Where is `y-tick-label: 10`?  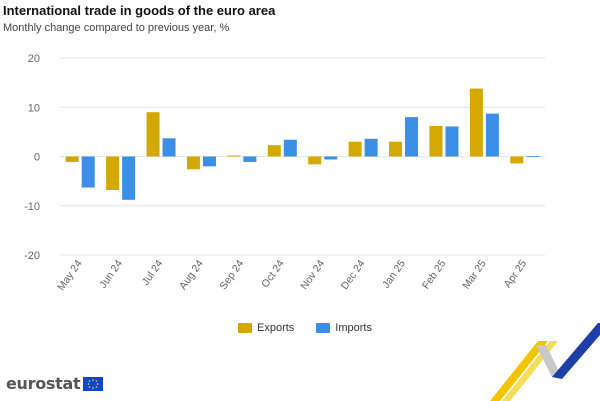 y-tick-label: 10 is located at coordinates (34, 108).